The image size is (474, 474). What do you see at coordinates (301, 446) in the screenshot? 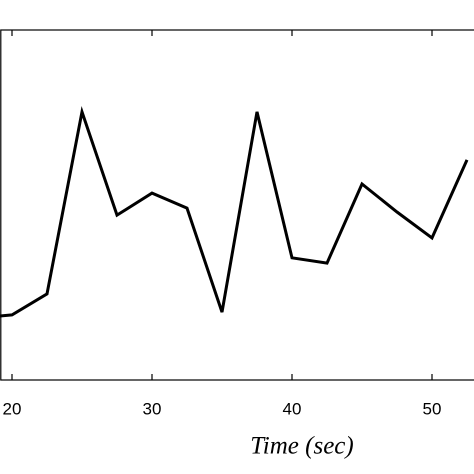
I see `x-axis-label: Time (sec)` at bounding box center [301, 446].